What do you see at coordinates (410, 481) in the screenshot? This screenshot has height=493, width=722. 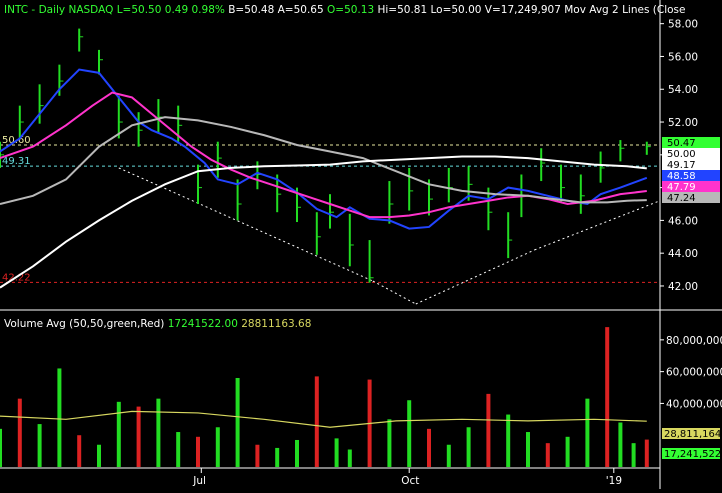 I see `time-axis-label: Oct` at bounding box center [410, 481].